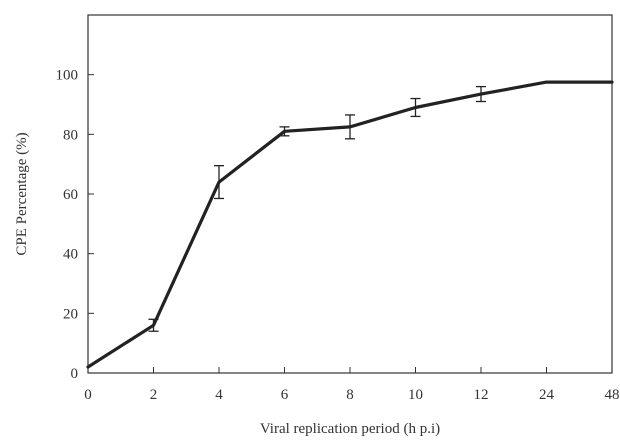 This screenshot has width=620, height=440. Describe the element at coordinates (612, 395) in the screenshot. I see `x-tick-label: 48` at that location.